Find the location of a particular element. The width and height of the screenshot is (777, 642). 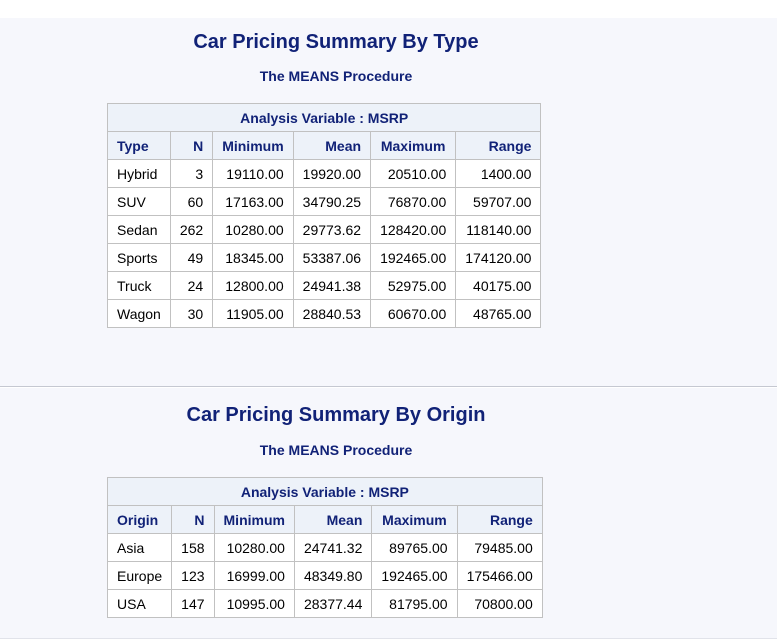

maximum-cell: 52975.00 is located at coordinates (413, 285).